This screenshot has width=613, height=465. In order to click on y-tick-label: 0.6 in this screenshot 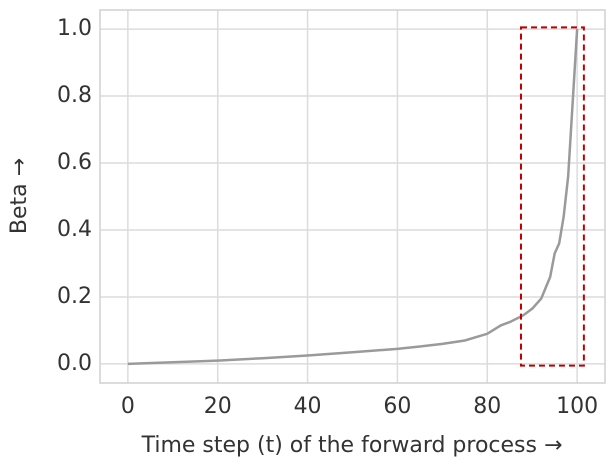, I will do `click(74, 162)`.